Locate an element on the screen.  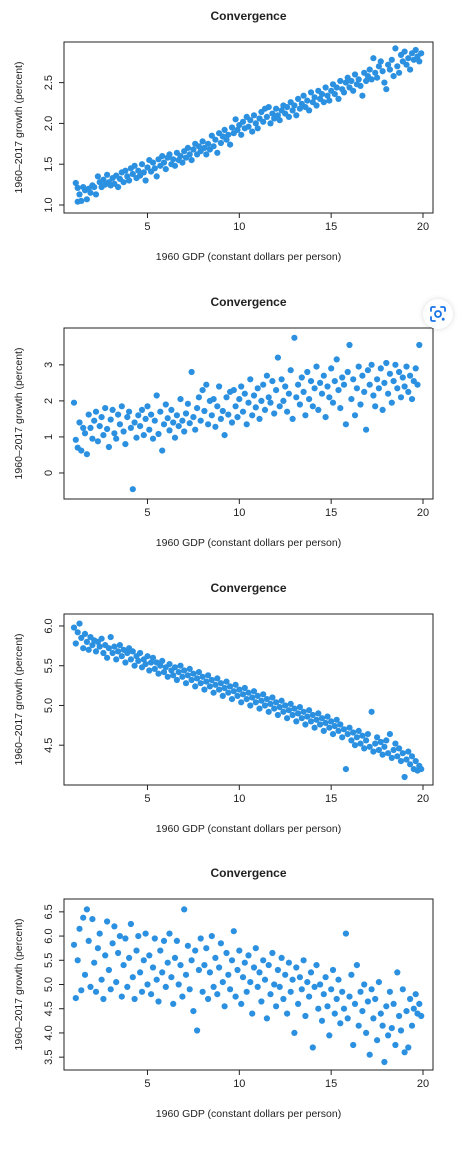
google-lens-button is located at coordinates (438, 314).